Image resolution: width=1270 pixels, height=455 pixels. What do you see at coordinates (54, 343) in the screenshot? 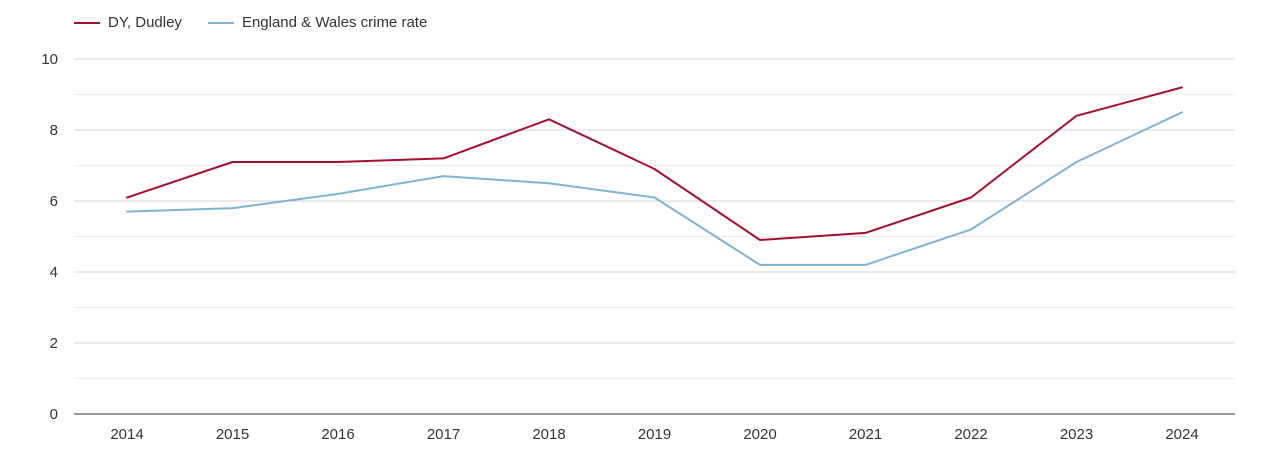
I see `y-tick-label: 2` at bounding box center [54, 343].